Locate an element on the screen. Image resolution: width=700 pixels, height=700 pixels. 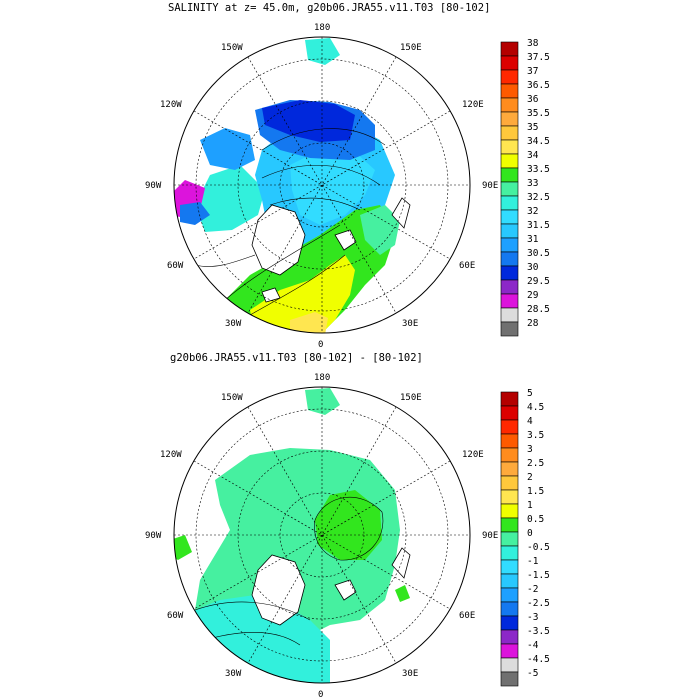
bottom-colorbar-label: -4 is located at coordinates (533, 645).